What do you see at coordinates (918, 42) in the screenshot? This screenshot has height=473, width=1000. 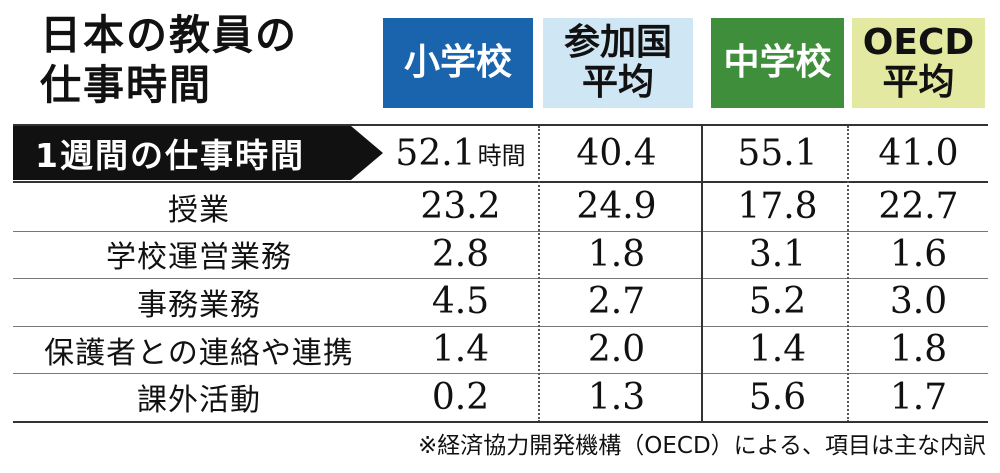 I see `header-oecd-average-line-1: OECD` at bounding box center [918, 42].